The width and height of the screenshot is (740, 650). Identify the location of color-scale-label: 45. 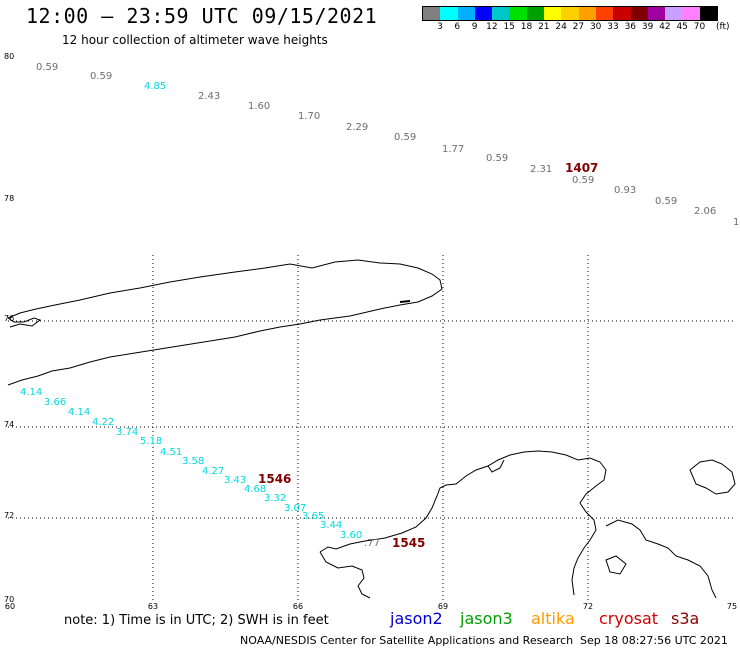
(682, 27).